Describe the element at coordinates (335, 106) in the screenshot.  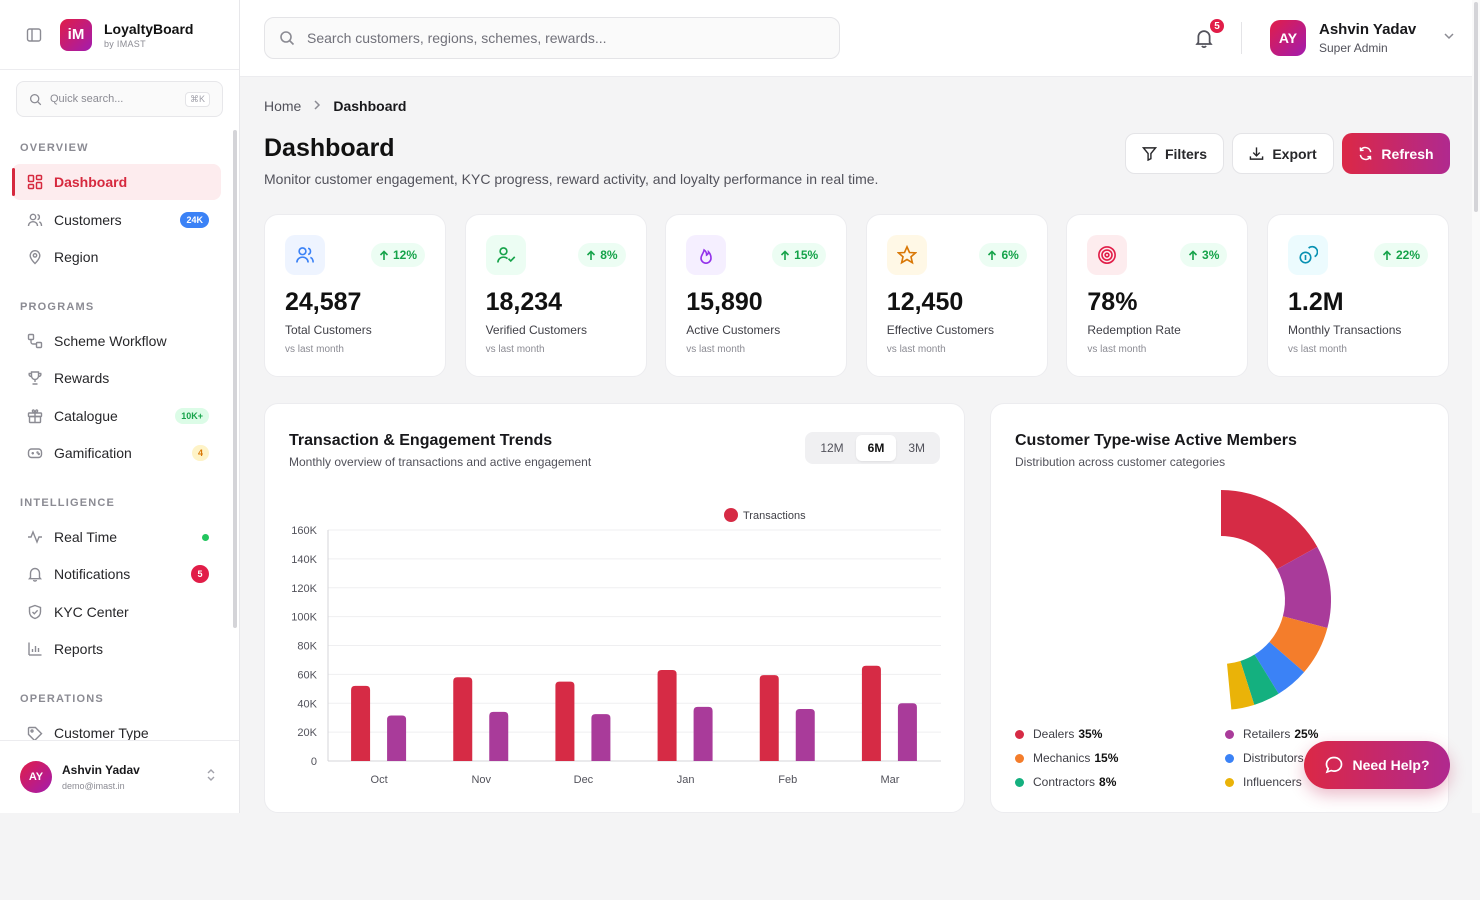
I see `breadcrumb: Home Dashboard` at that location.